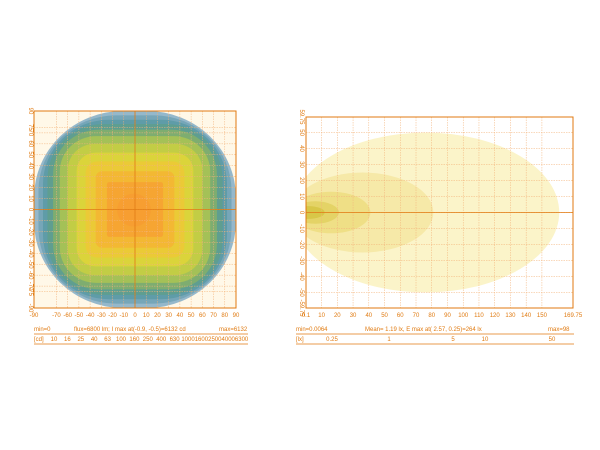 This screenshot has width=600, height=450. Describe the element at coordinates (30, 264) in the screenshot. I see `intensity-y-tick: -50` at that location.